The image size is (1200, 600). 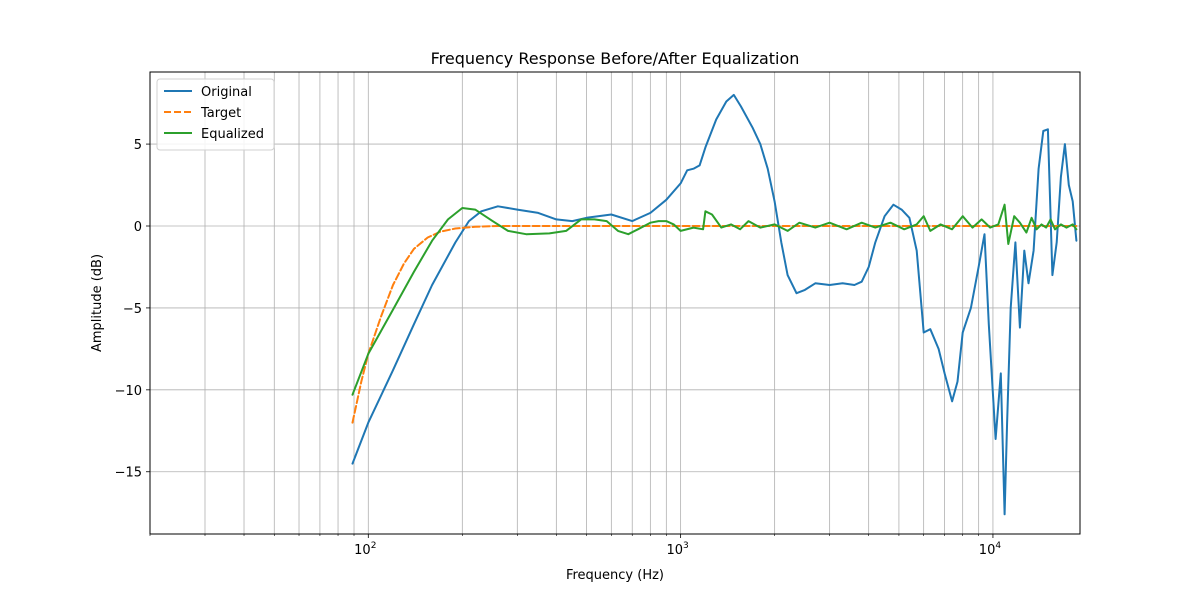 I want to click on legend: Original Target Equalized, so click(x=215, y=114).